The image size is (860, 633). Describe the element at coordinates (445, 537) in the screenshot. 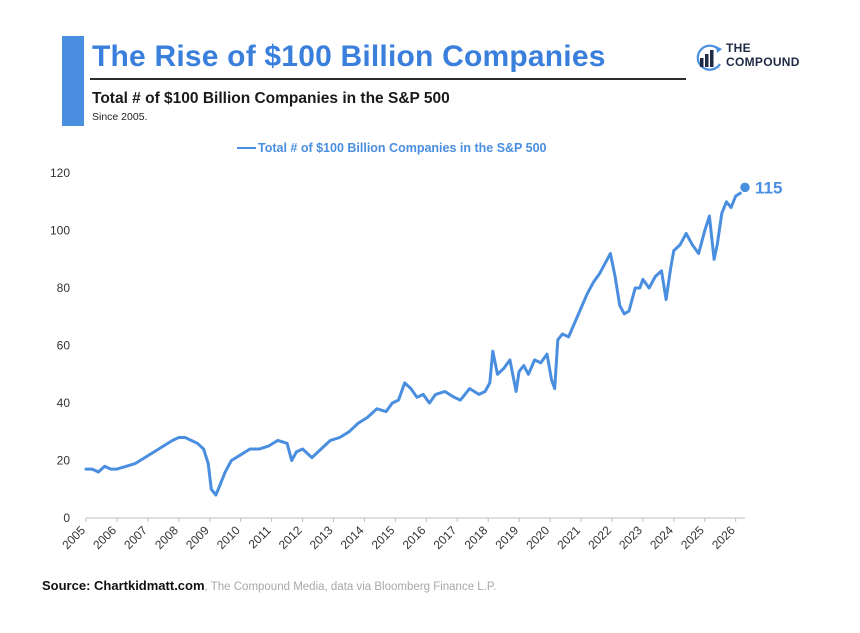

I see `x-tick-label: 2017` at that location.